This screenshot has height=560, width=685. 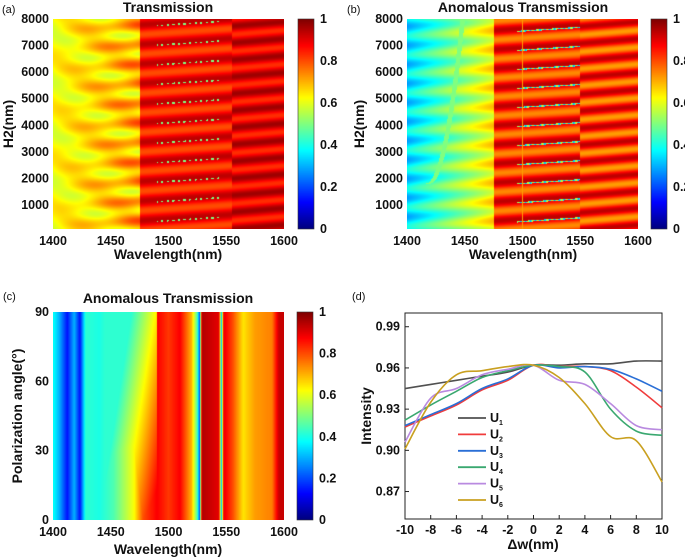 I want to click on legend-subscript: 5, so click(x=501, y=489).